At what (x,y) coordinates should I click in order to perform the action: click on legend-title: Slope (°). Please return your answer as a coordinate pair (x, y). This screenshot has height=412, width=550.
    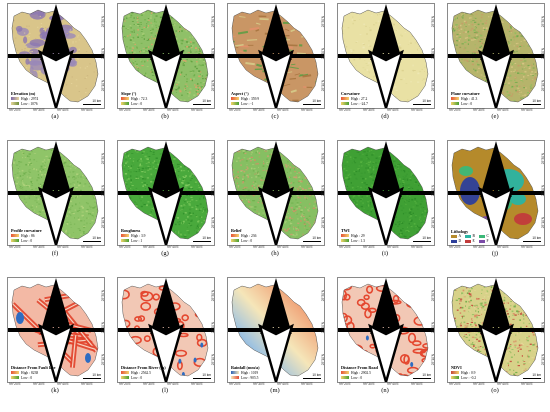
    Looking at the image, I should click on (129, 93).